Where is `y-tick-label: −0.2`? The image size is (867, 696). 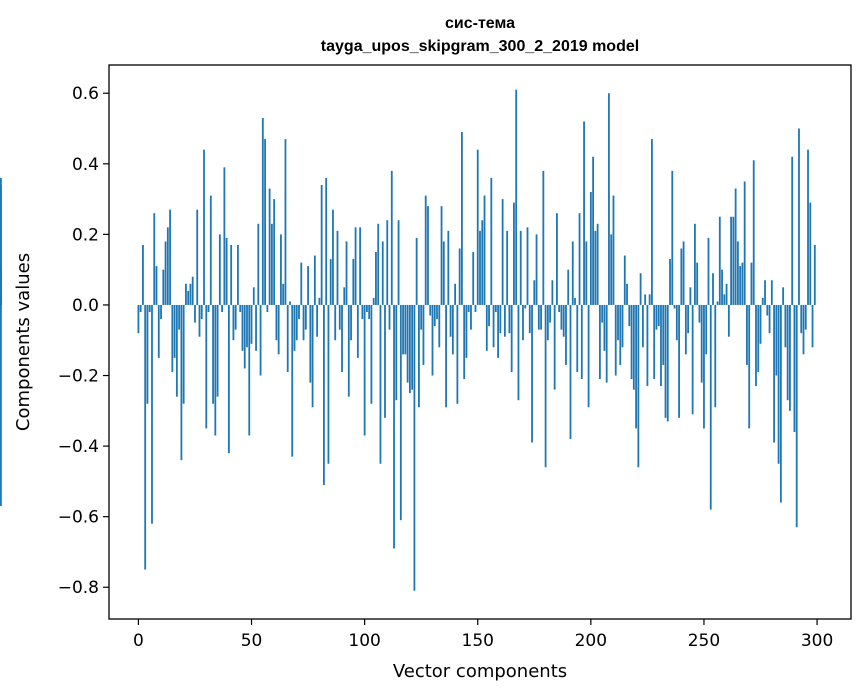 y-tick-label: −0.2 is located at coordinates (78, 377).